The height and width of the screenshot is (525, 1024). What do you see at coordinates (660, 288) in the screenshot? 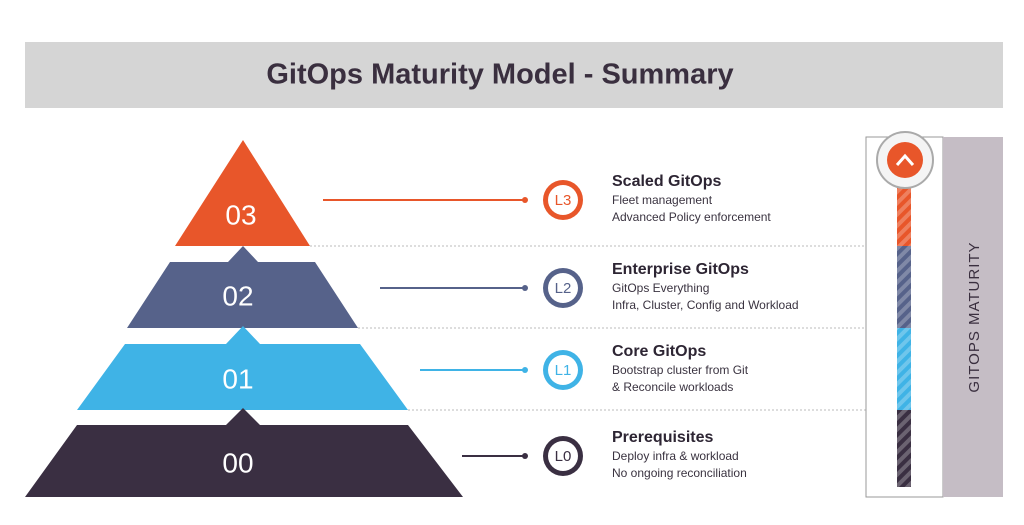
I see `level-desc: GitOps Everything` at bounding box center [660, 288].